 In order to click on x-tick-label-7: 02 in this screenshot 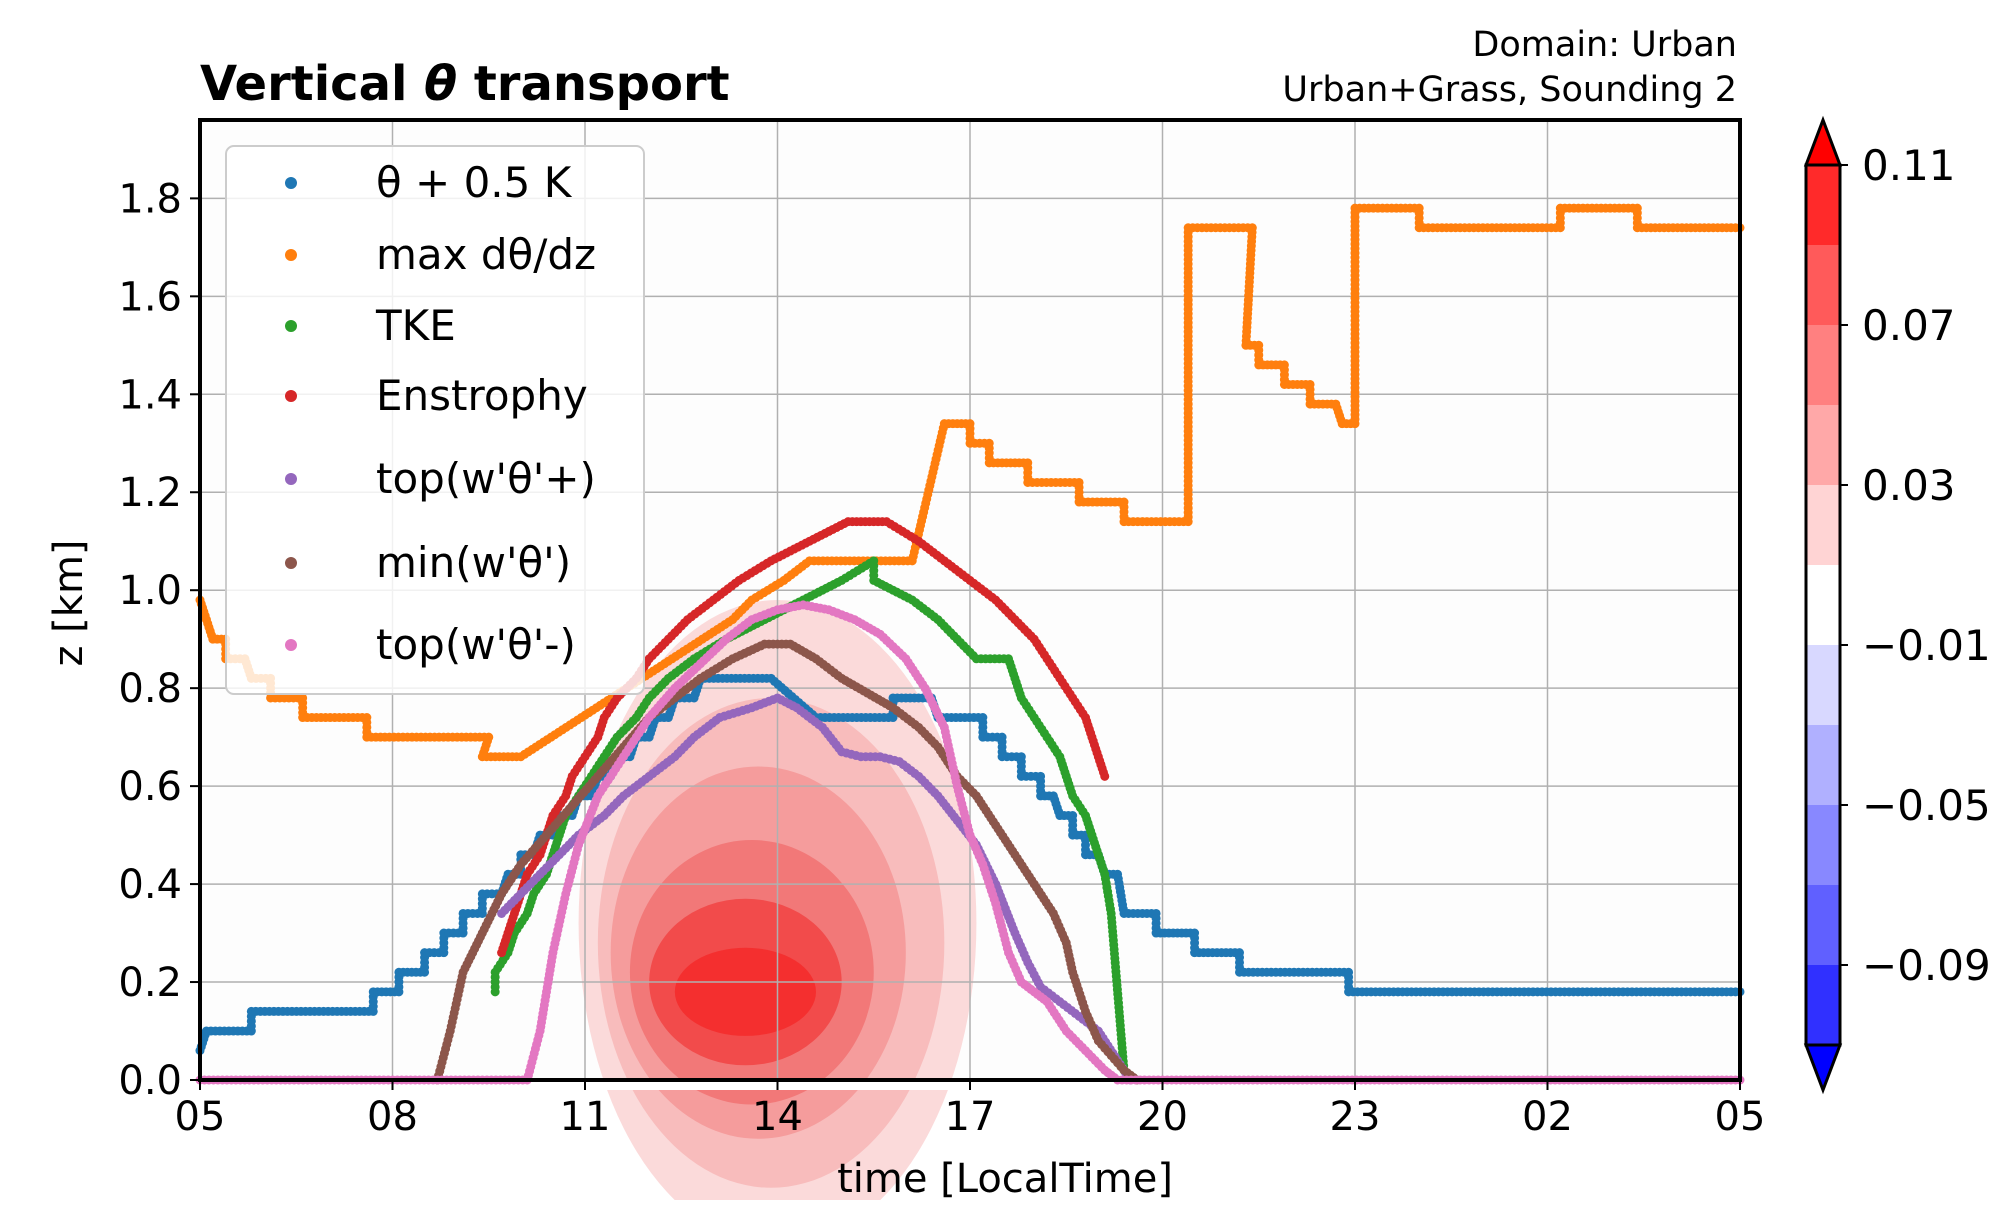, I will do `click(1547, 1117)`.